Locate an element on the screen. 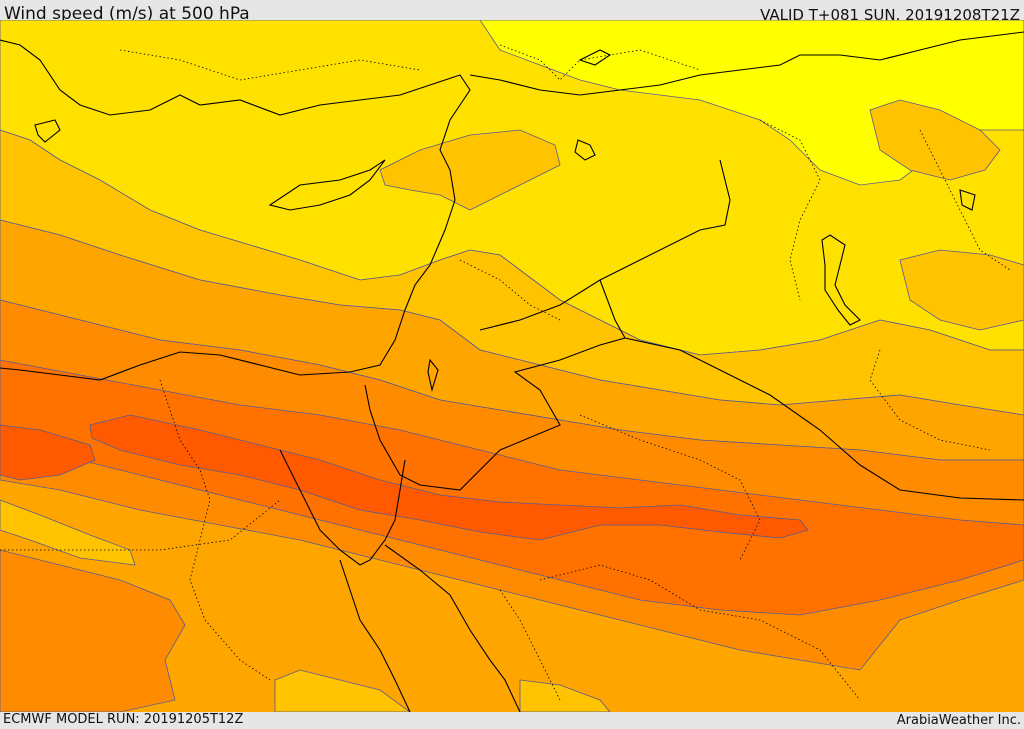 This screenshot has width=1024, height=729. wind-band-orange-south is located at coordinates (93, 630).